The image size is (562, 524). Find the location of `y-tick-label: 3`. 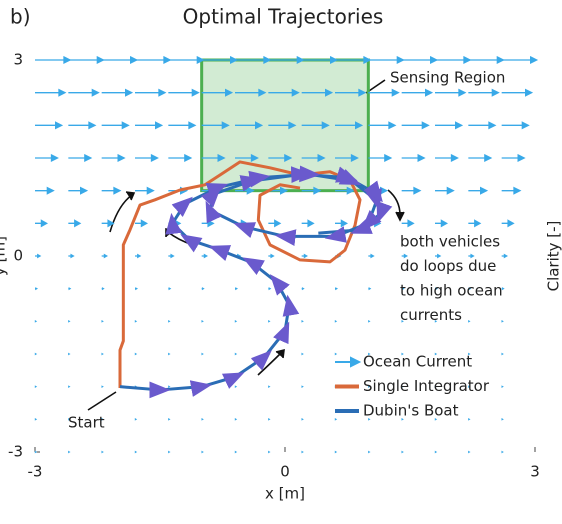

y-tick-label: 3 is located at coordinates (18, 60).